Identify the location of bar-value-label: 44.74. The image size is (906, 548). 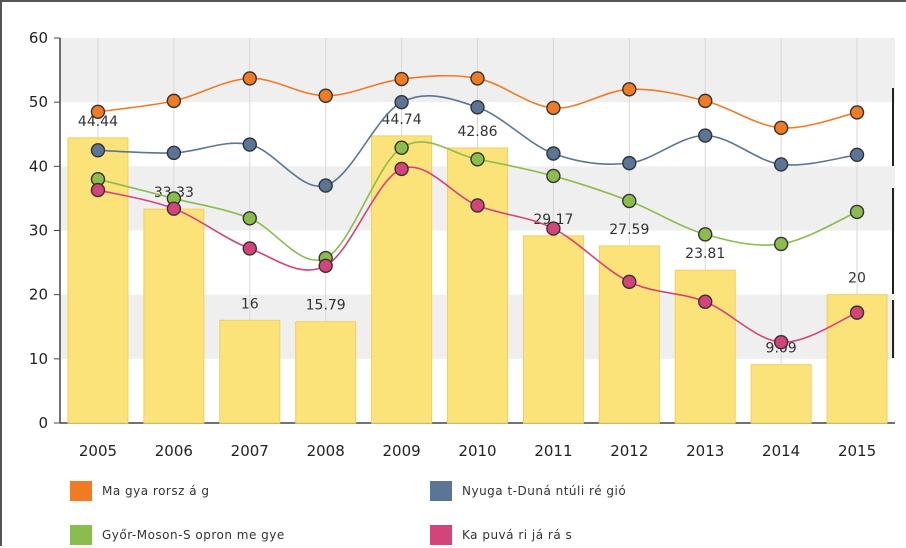
(402, 120).